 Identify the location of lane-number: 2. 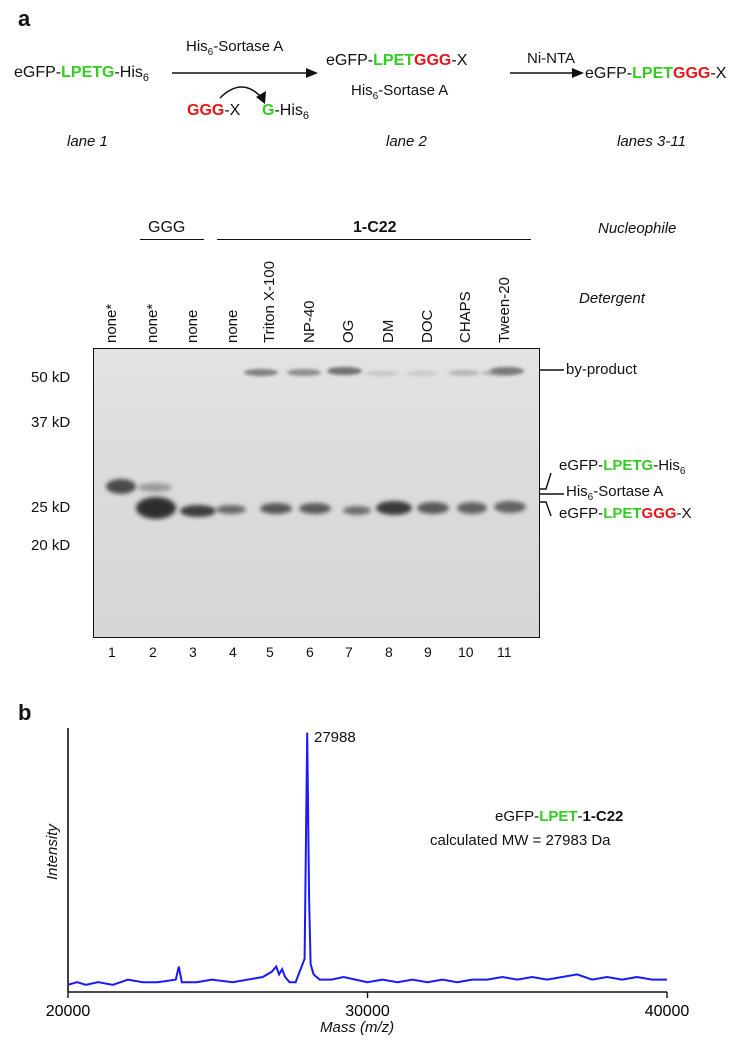
(153, 652).